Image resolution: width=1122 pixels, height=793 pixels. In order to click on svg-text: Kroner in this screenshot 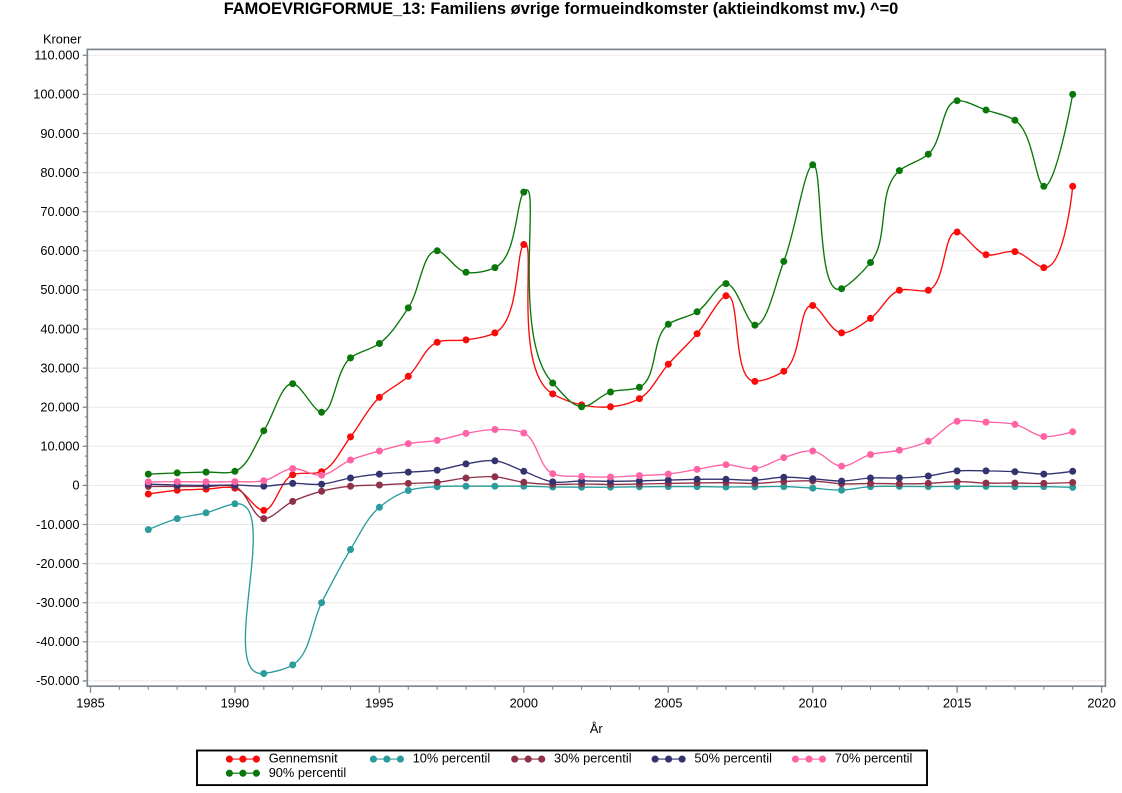, I will do `click(62, 39)`.